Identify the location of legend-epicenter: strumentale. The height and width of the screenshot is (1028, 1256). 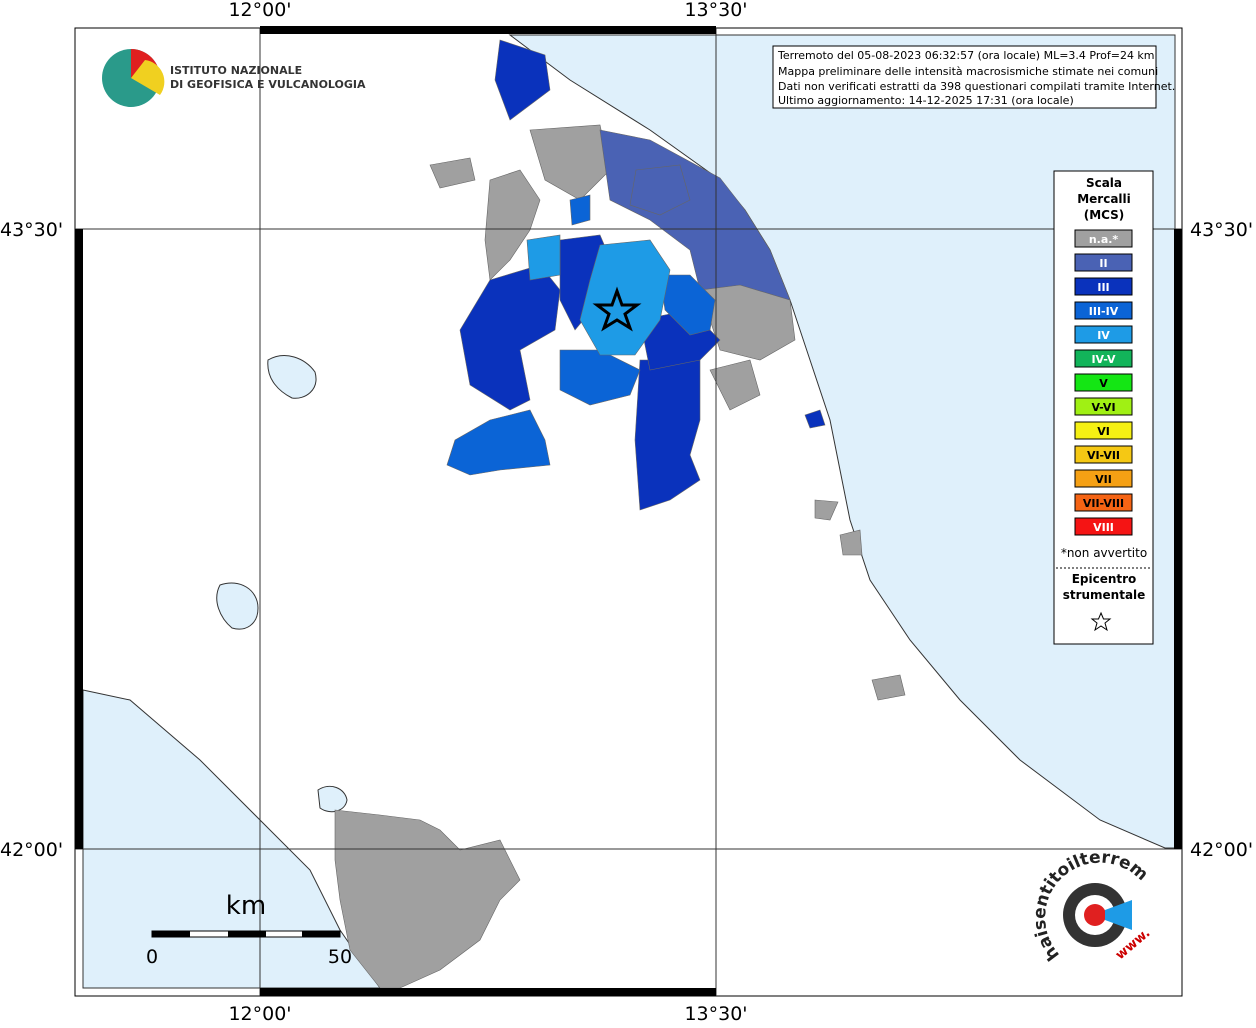
(1104, 595).